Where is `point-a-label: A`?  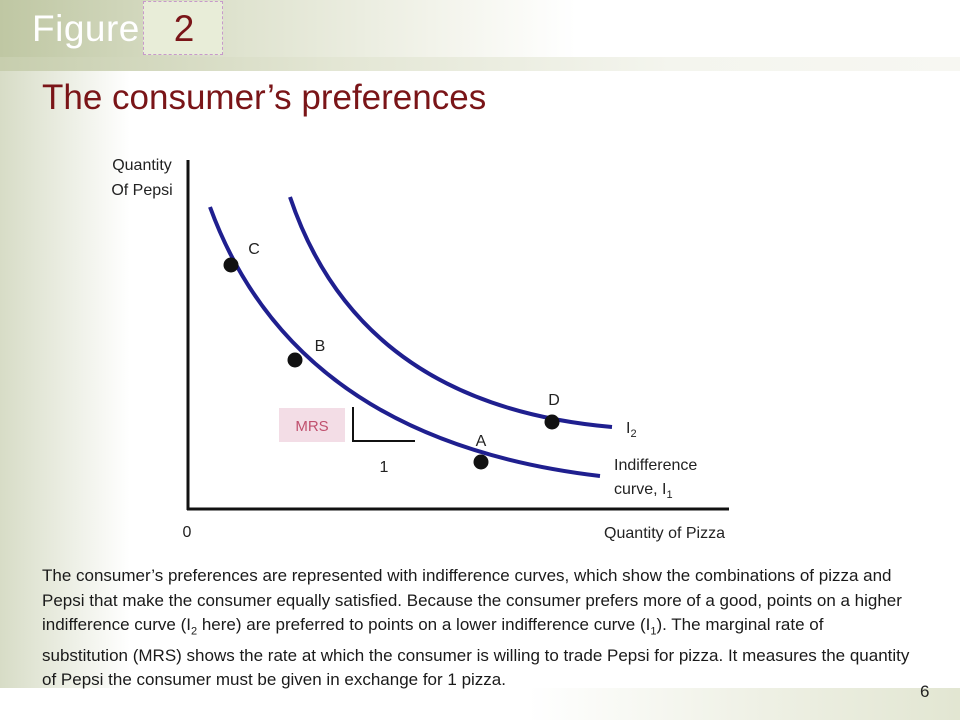 point-a-label: A is located at coordinates (481, 441).